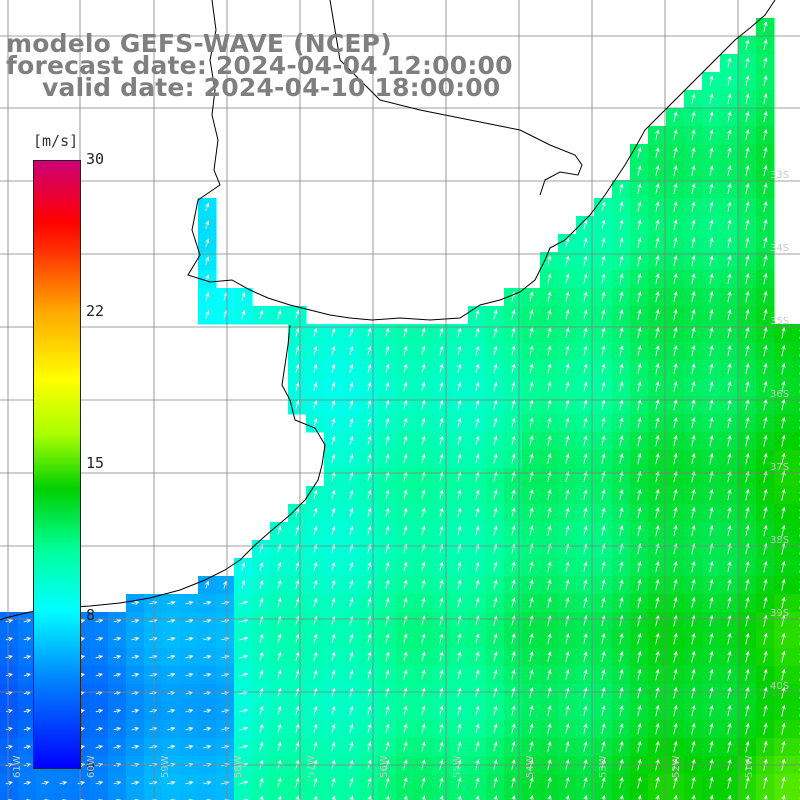  I want to click on lat-label: 40S, so click(780, 686).